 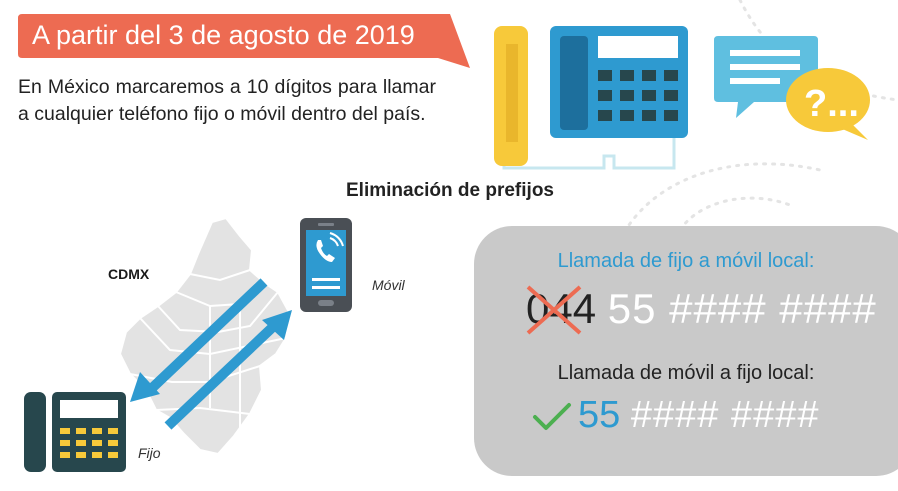 What do you see at coordinates (129, 274) in the screenshot?
I see `map-region-label: CDMX` at bounding box center [129, 274].